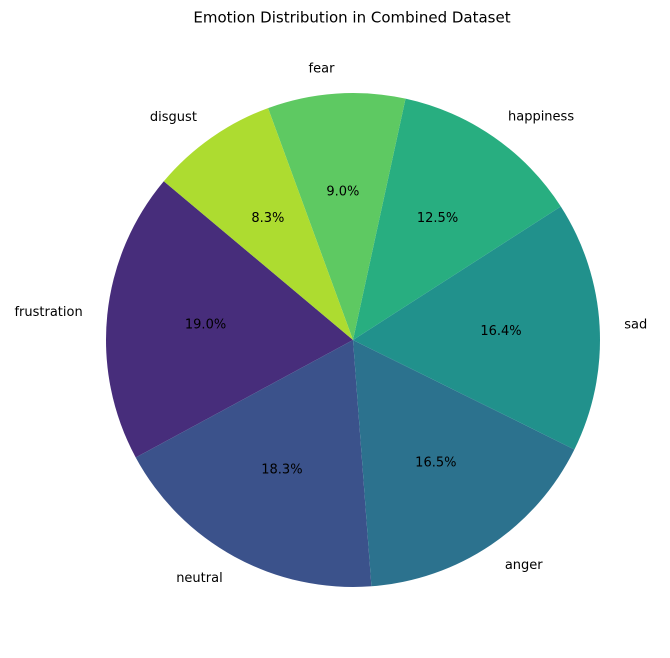  Describe the element at coordinates (267, 218) in the screenshot. I see `value-label: 8.3%` at that location.